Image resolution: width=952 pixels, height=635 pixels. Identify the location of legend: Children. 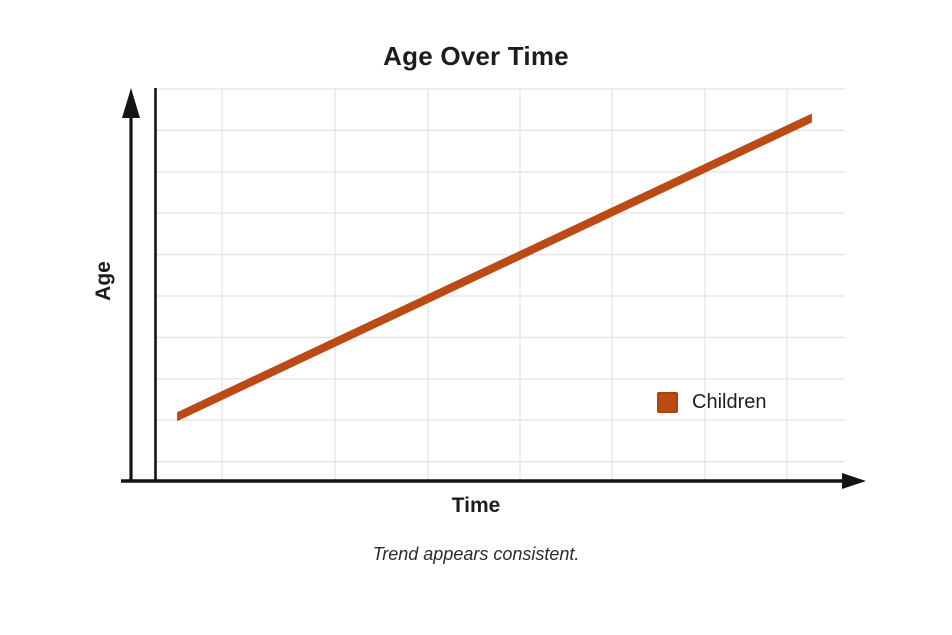
(711, 402).